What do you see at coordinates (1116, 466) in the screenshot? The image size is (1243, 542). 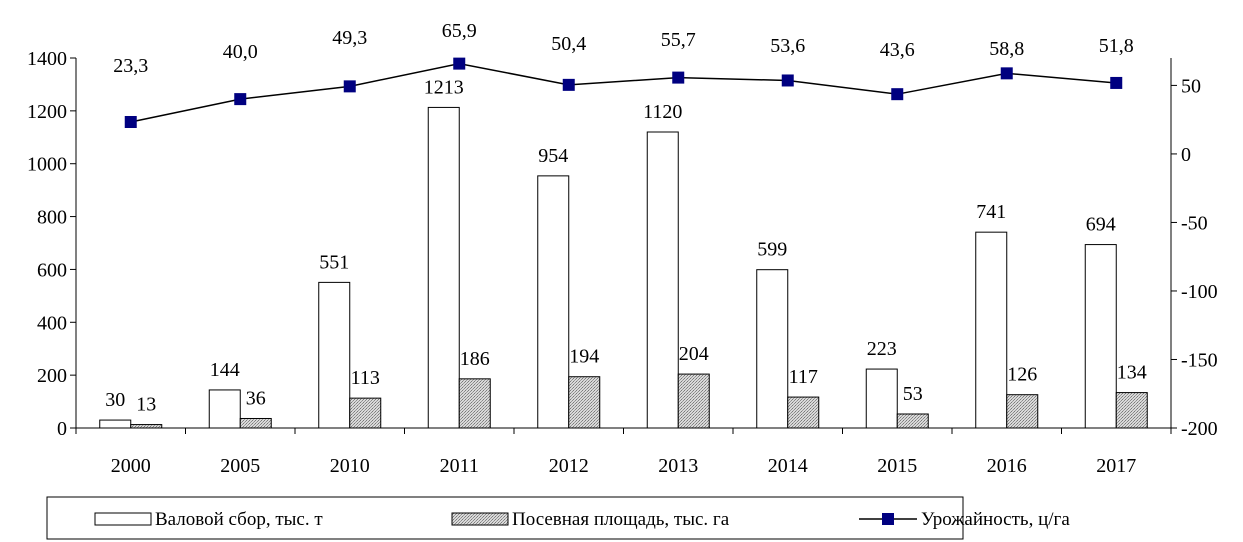 I see `x-tick-label-2017: 2017` at bounding box center [1116, 466].